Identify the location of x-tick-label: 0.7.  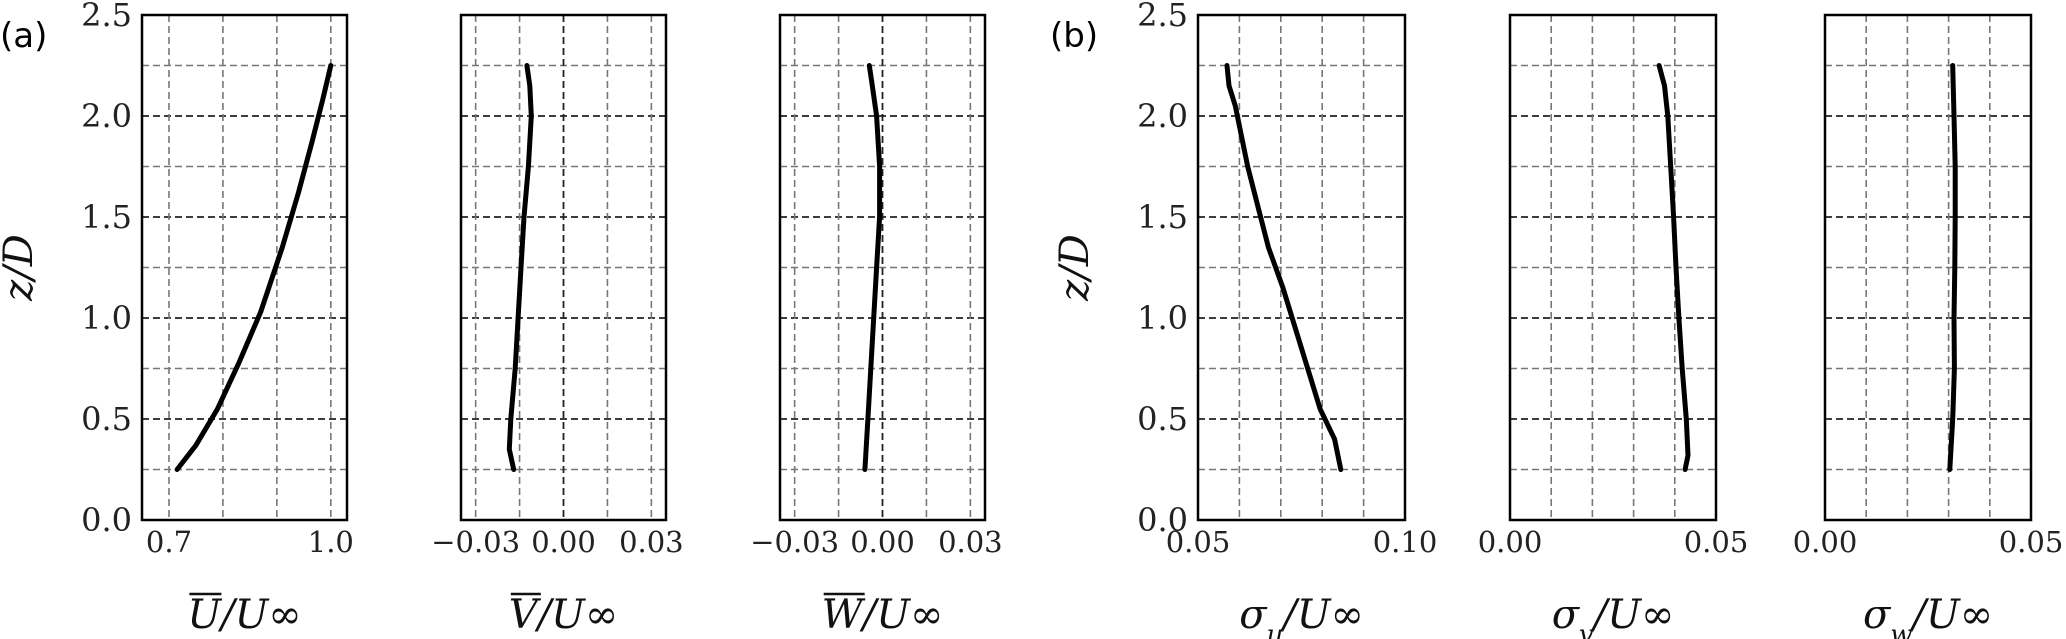
(169, 542).